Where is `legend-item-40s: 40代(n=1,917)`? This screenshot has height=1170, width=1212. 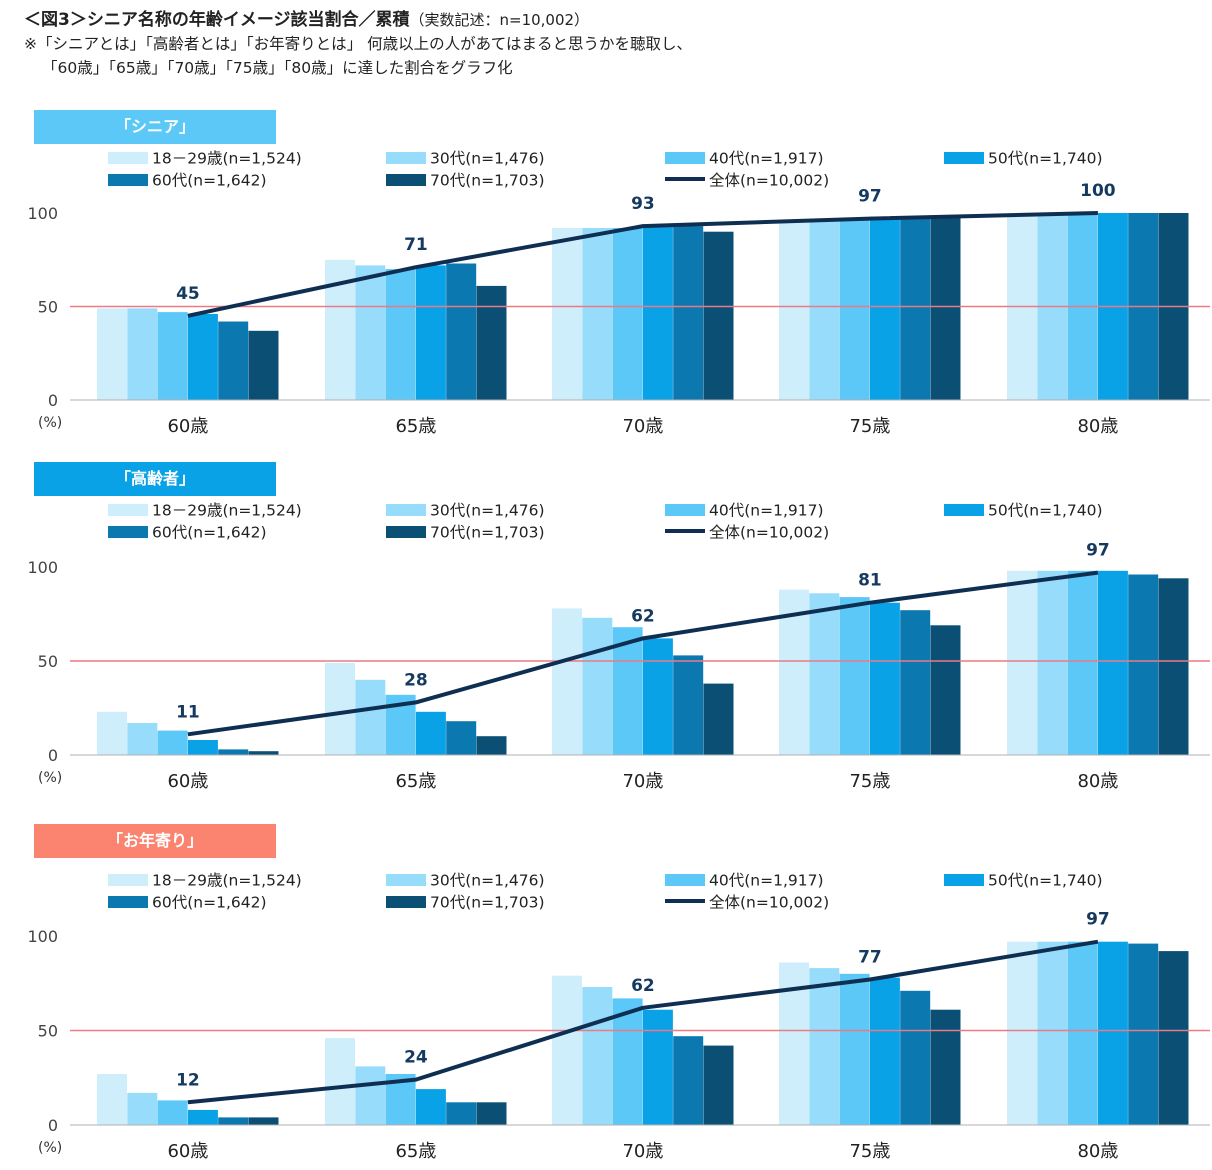
legend-item-40s: 40代(n=1,917) is located at coordinates (744, 158).